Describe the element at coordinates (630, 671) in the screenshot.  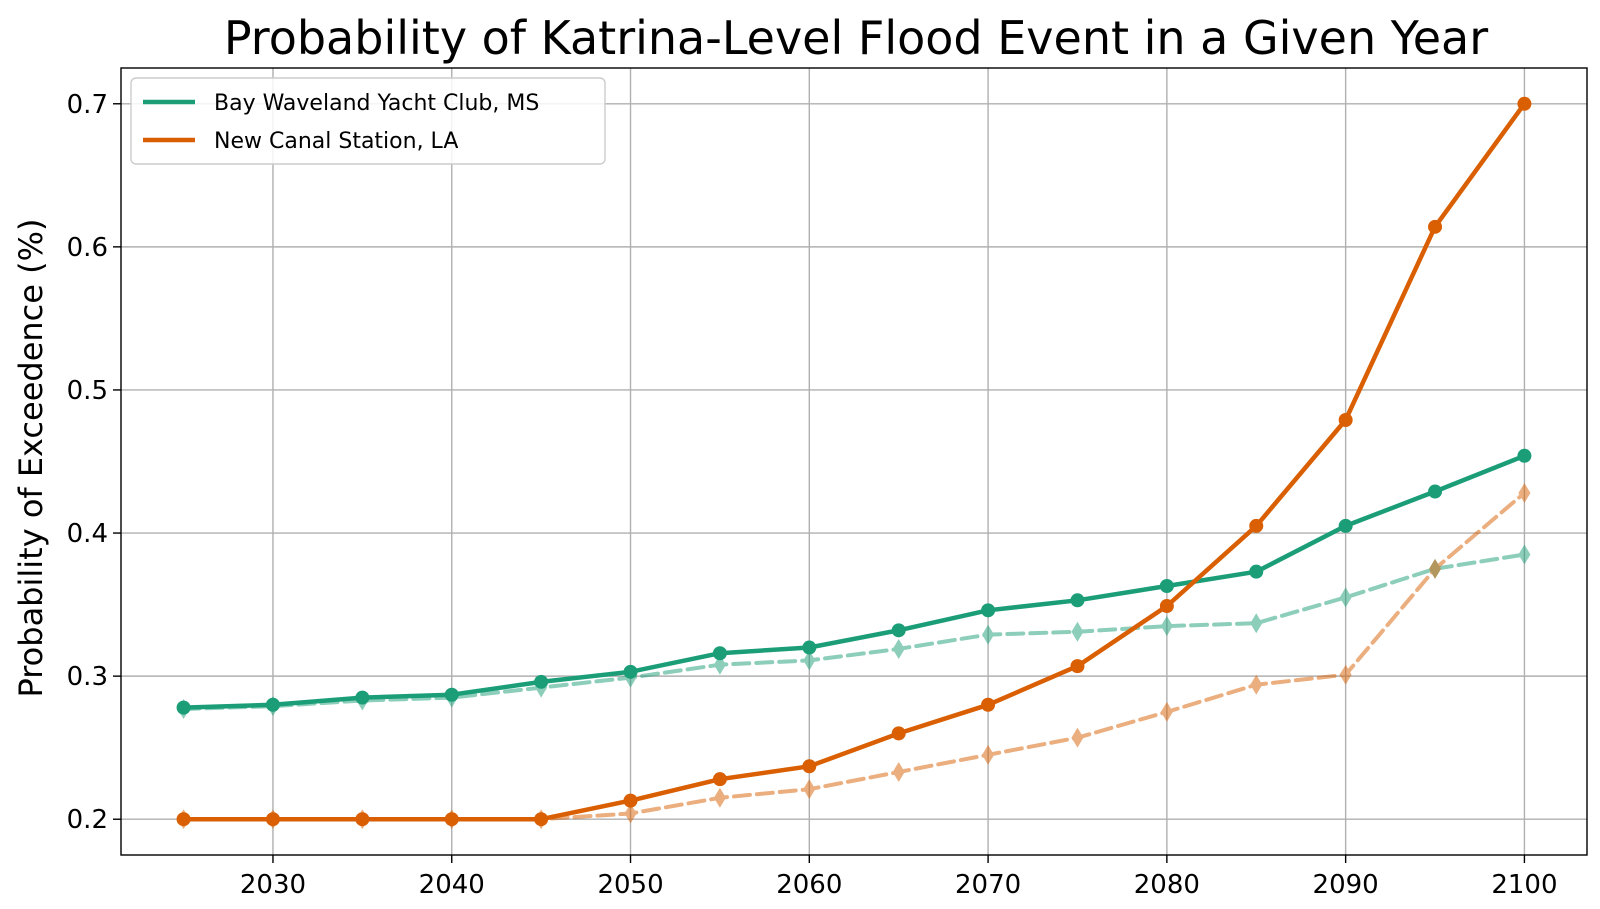
I see `bay-waveland-yacht-club-ms-point-2050` at that location.